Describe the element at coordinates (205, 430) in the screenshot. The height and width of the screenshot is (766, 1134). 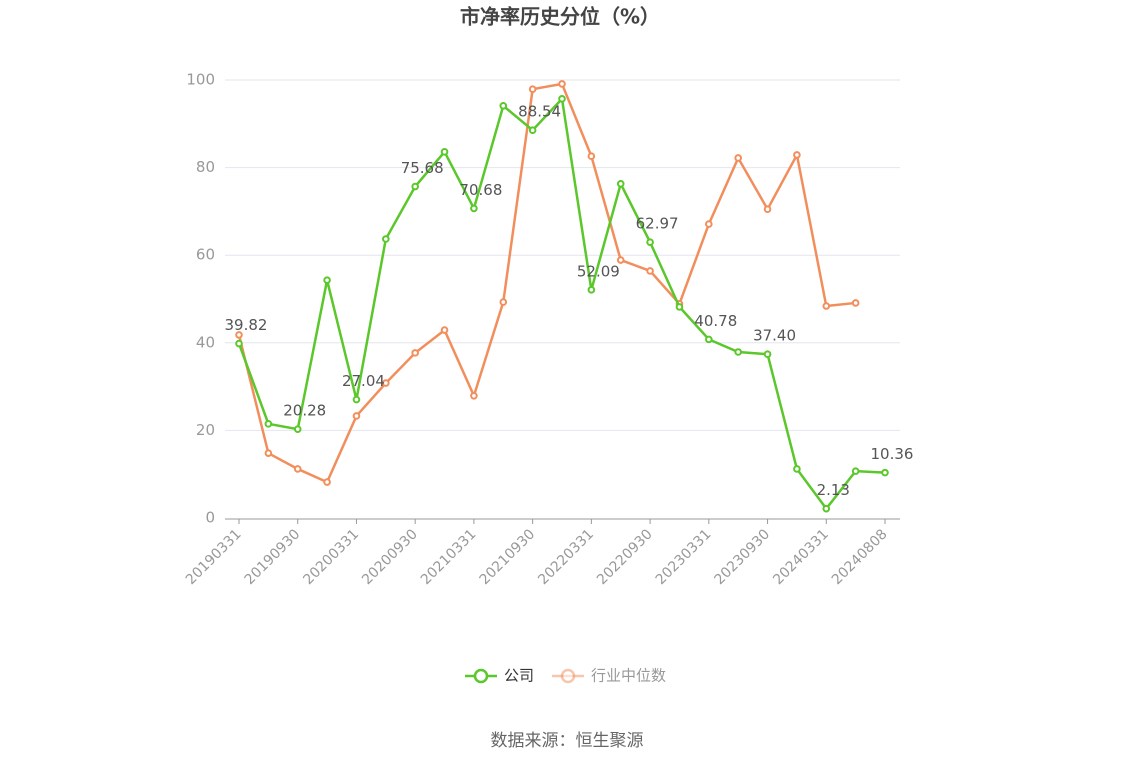
I see `y-tick-label: 20` at that location.